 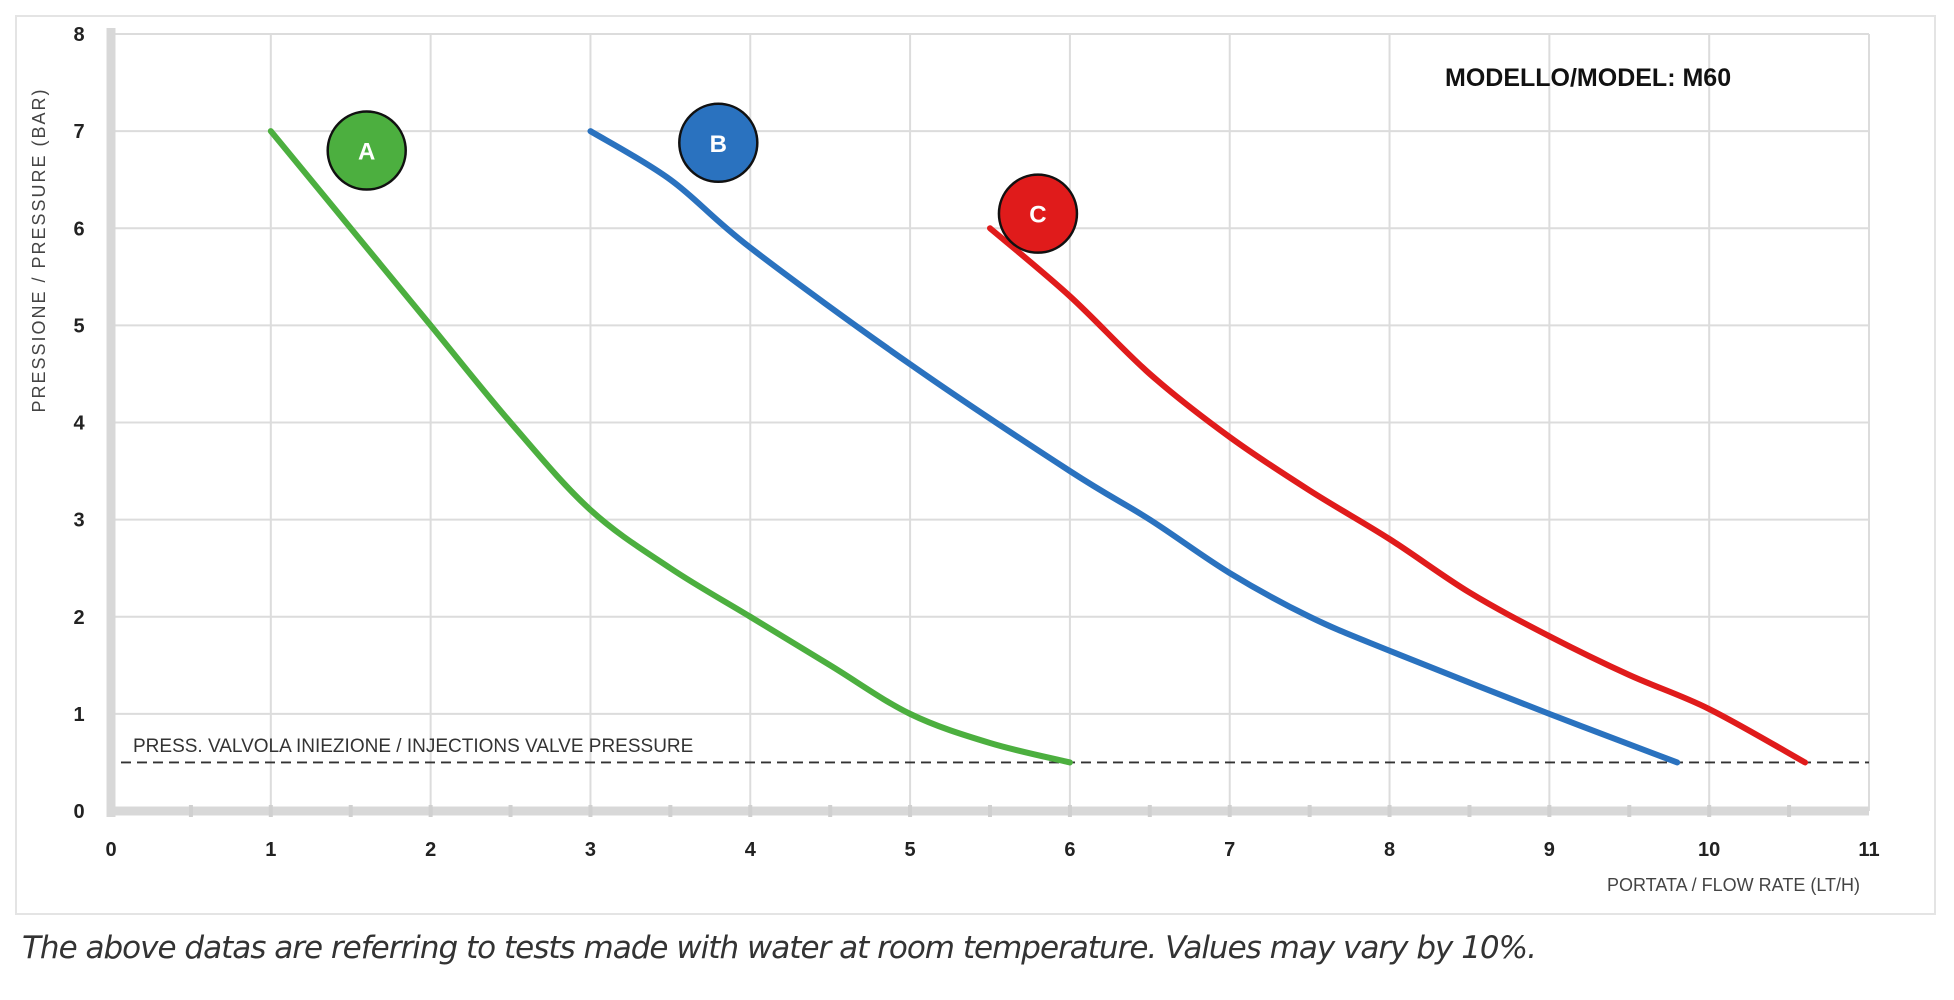 I want to click on y-tick-label: 6, so click(x=78, y=229).